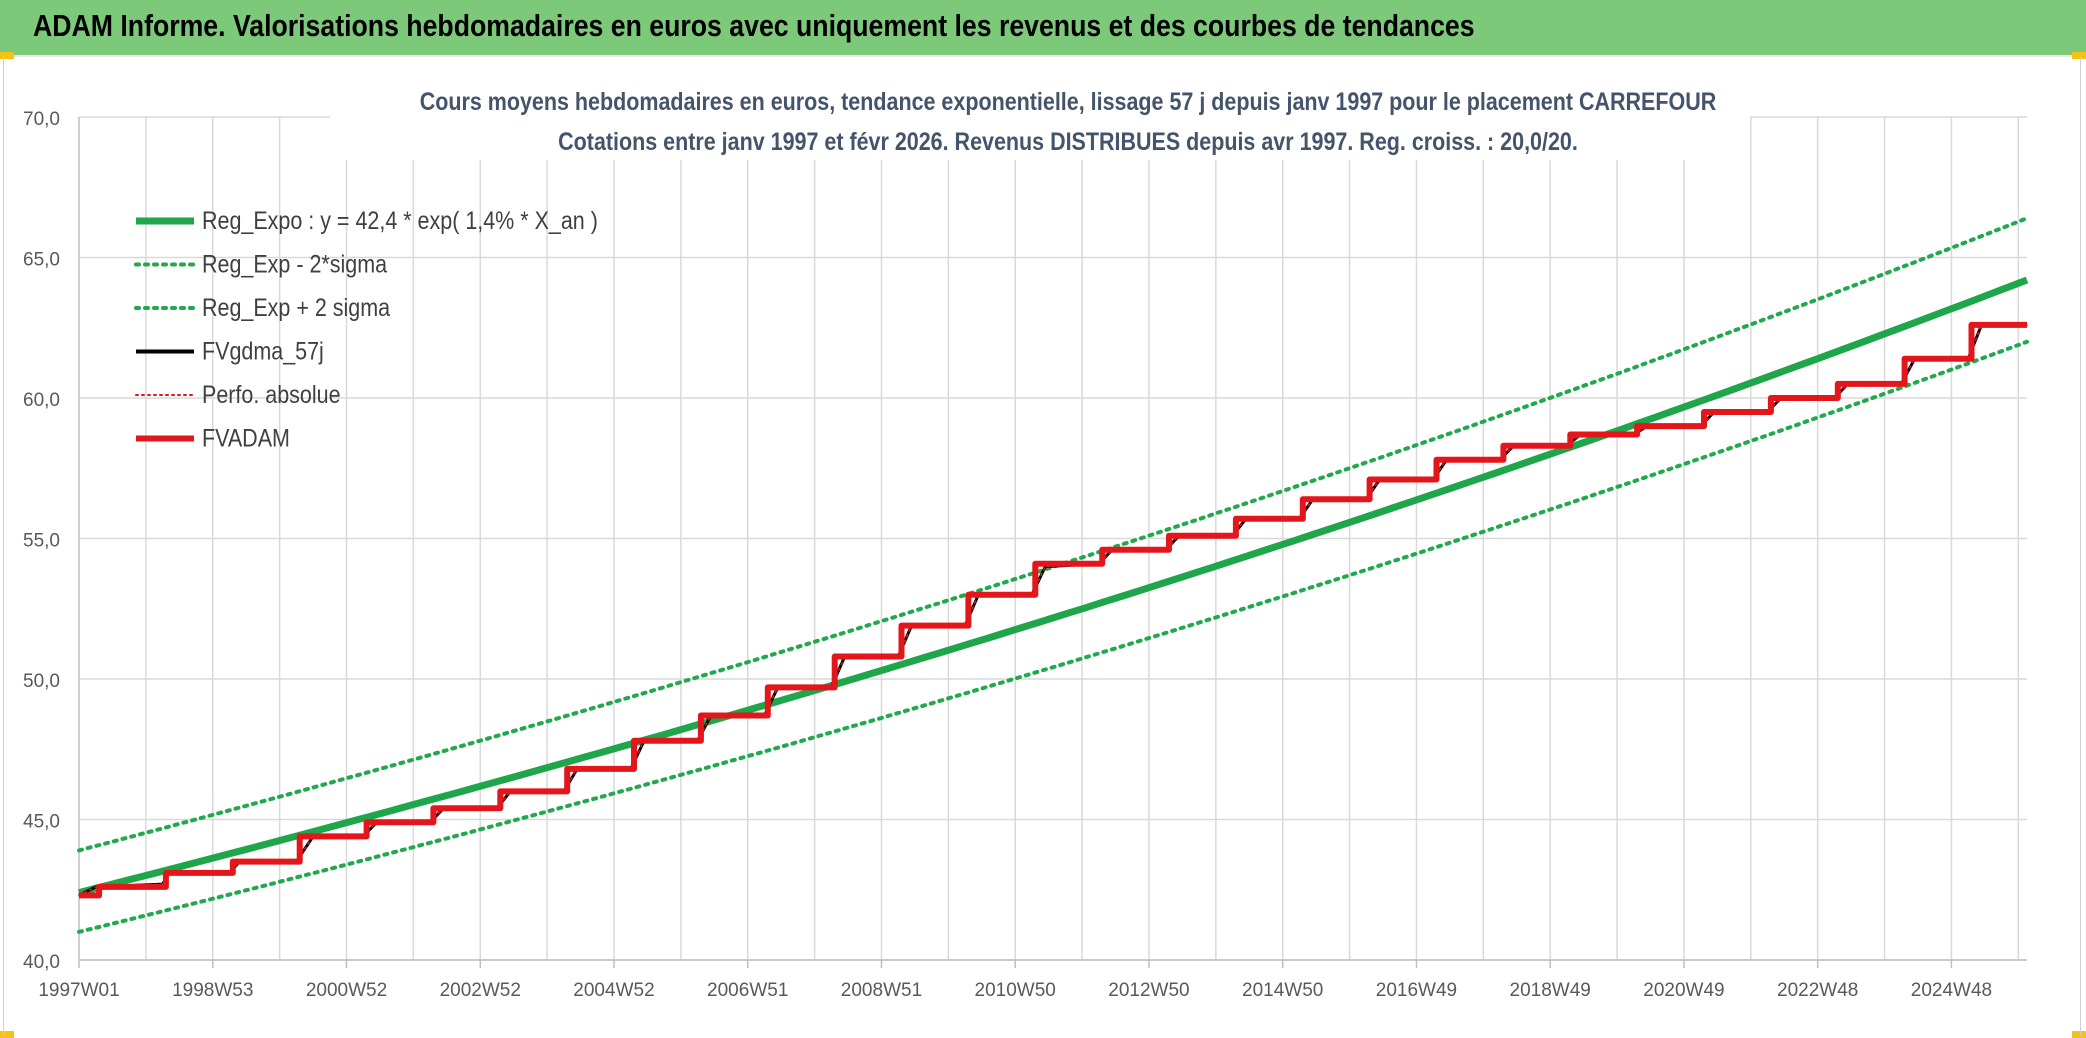 The width and height of the screenshot is (2086, 1038). I want to click on legend-label: Reg_Expo : y = 42,4 * exp( 1,4% * X_an ), so click(400, 220).